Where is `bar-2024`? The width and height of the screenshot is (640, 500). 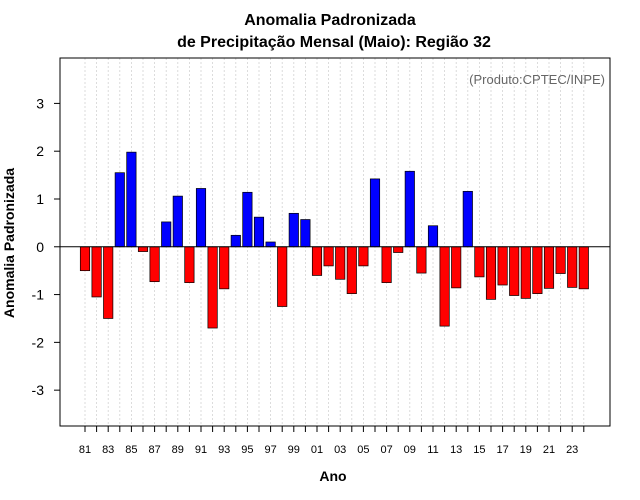 bar-2024 is located at coordinates (583, 268).